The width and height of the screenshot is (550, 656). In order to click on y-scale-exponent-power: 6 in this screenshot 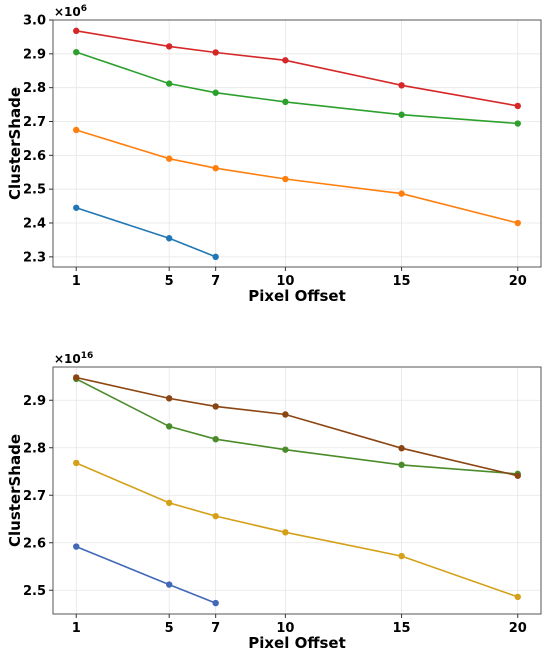, I will do `click(84, 9)`.